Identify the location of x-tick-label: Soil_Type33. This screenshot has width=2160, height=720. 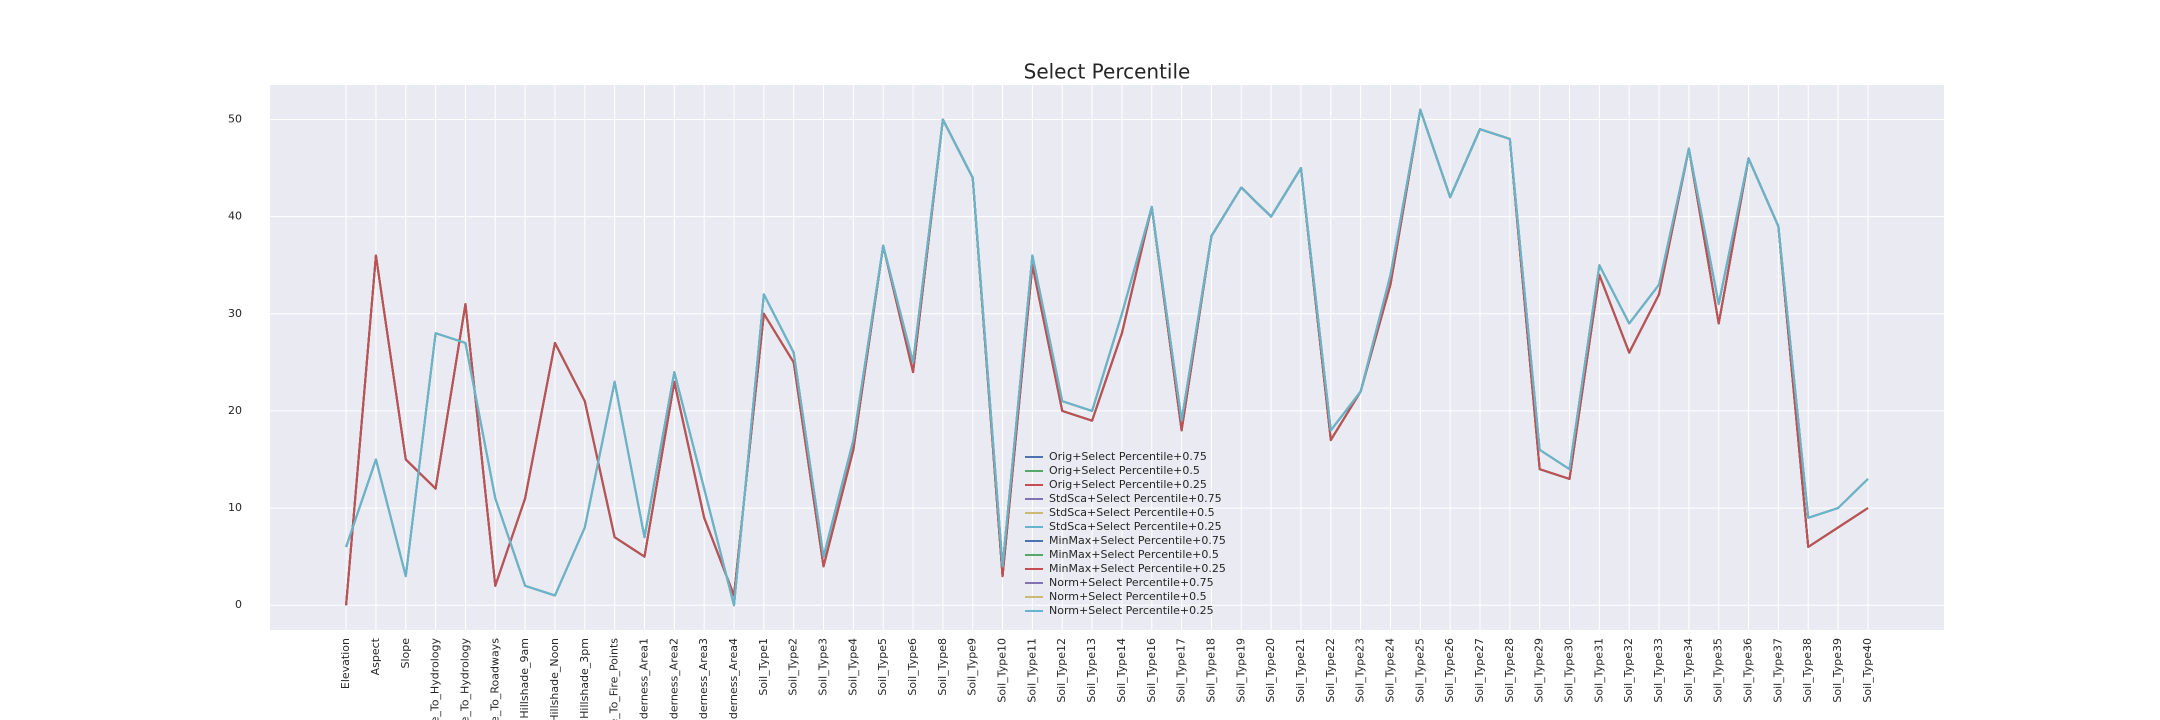
(1658, 670).